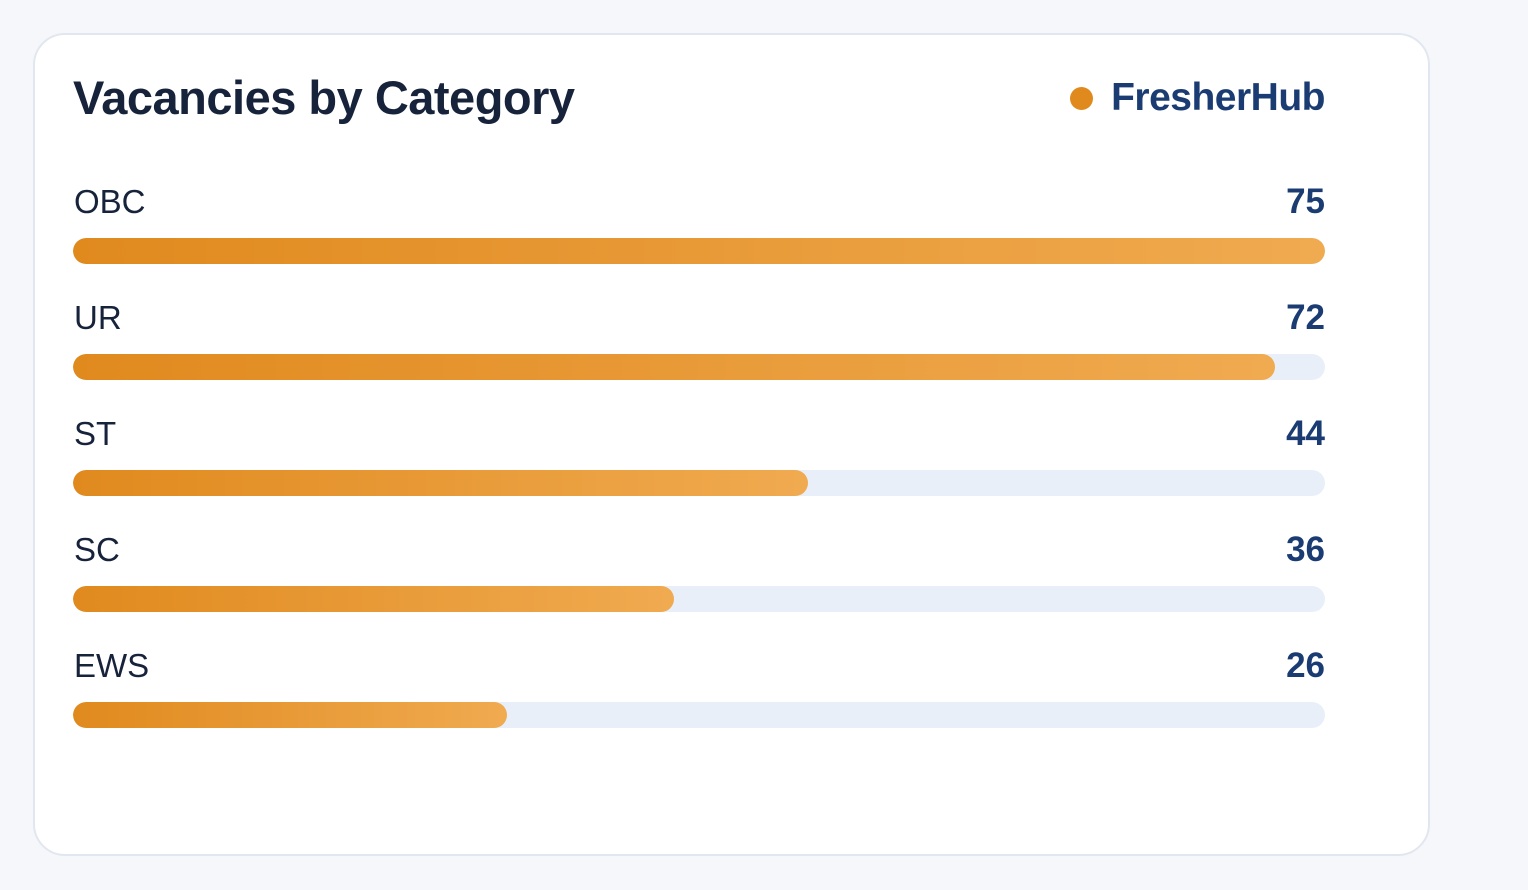 The width and height of the screenshot is (1528, 890). Describe the element at coordinates (98, 317) in the screenshot. I see `category-label-ur: UR` at that location.